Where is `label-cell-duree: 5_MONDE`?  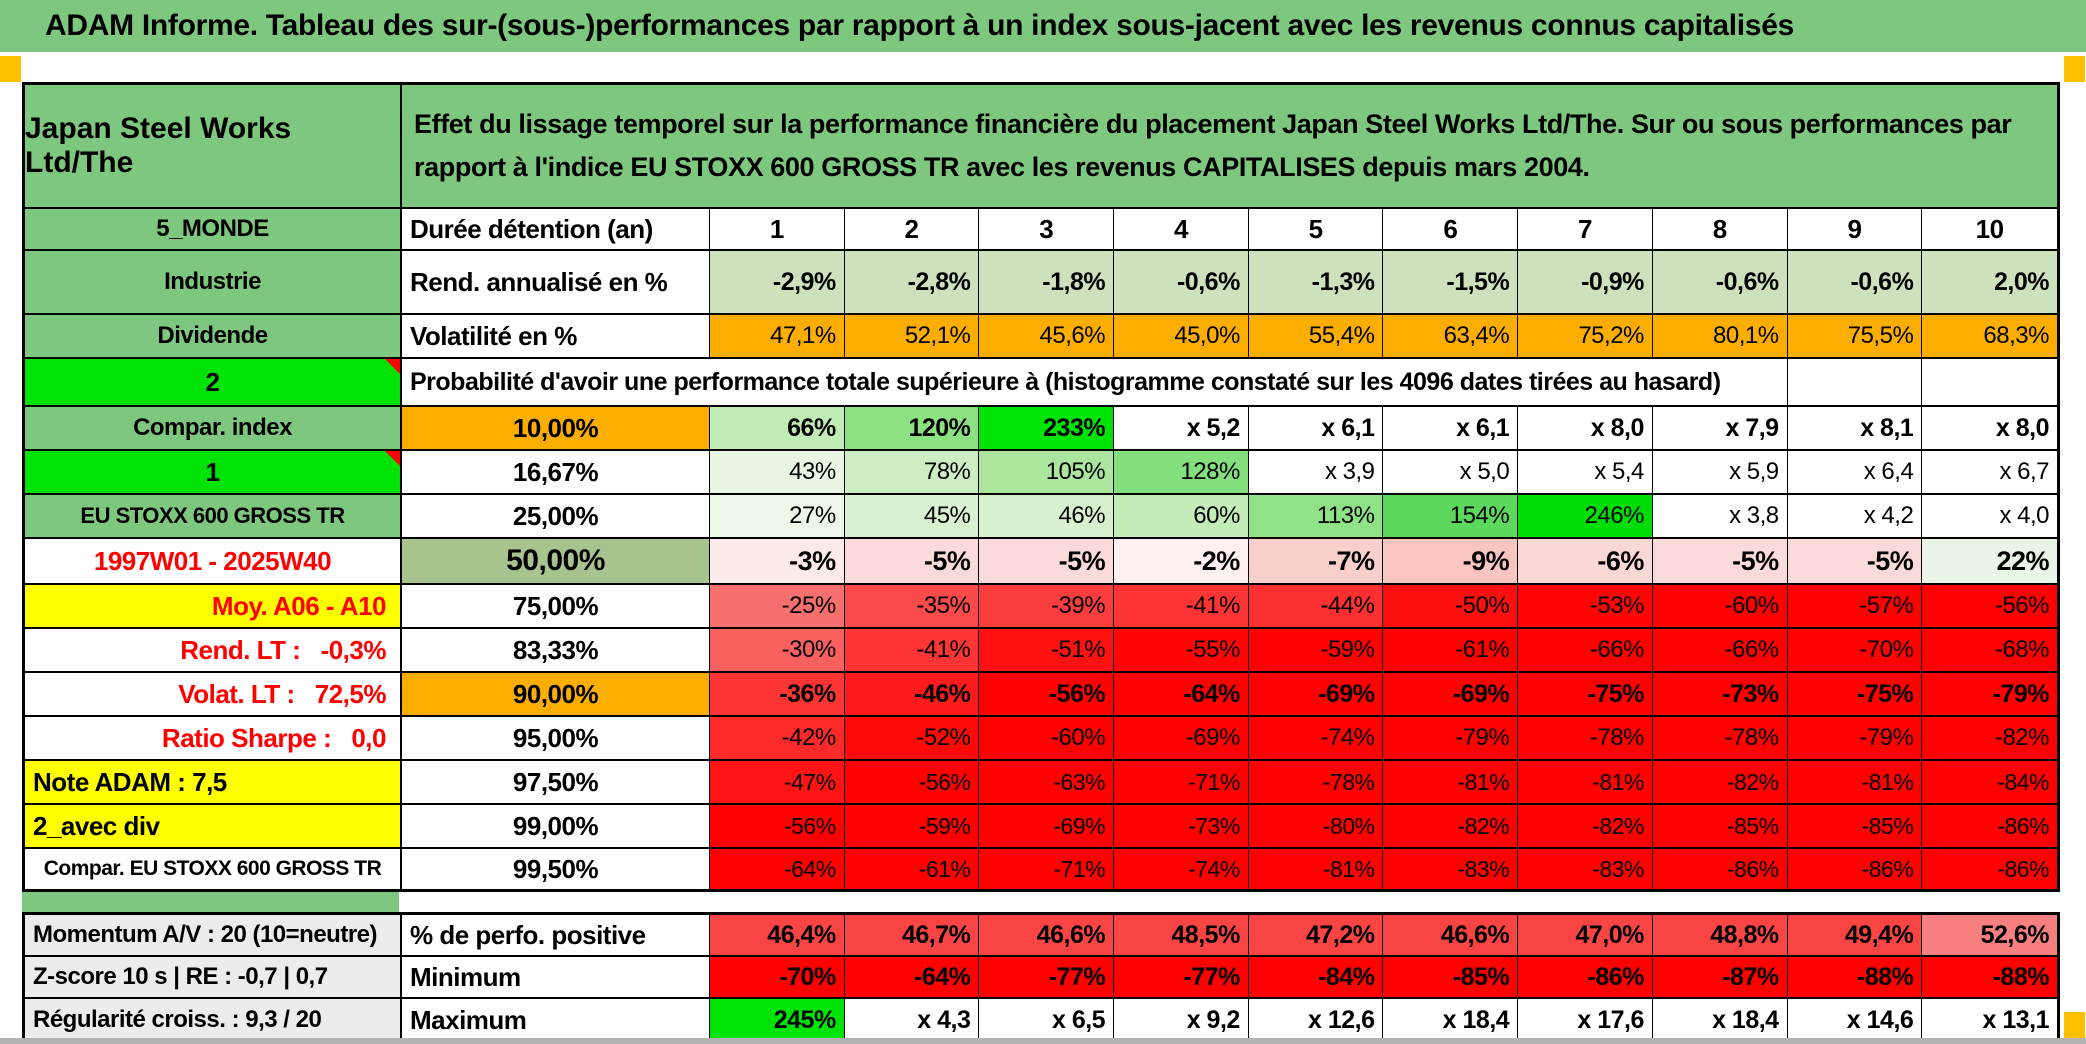
label-cell-duree: 5_MONDE is located at coordinates (213, 229).